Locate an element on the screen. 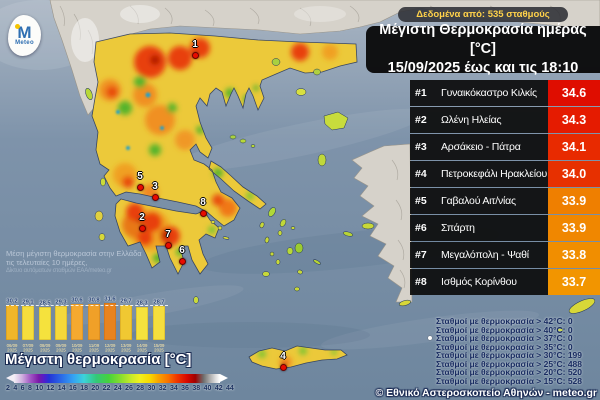 The height and width of the screenshot is (400, 600). station-name: Γυναικόκαστρο Κιλκίς is located at coordinates (489, 92).